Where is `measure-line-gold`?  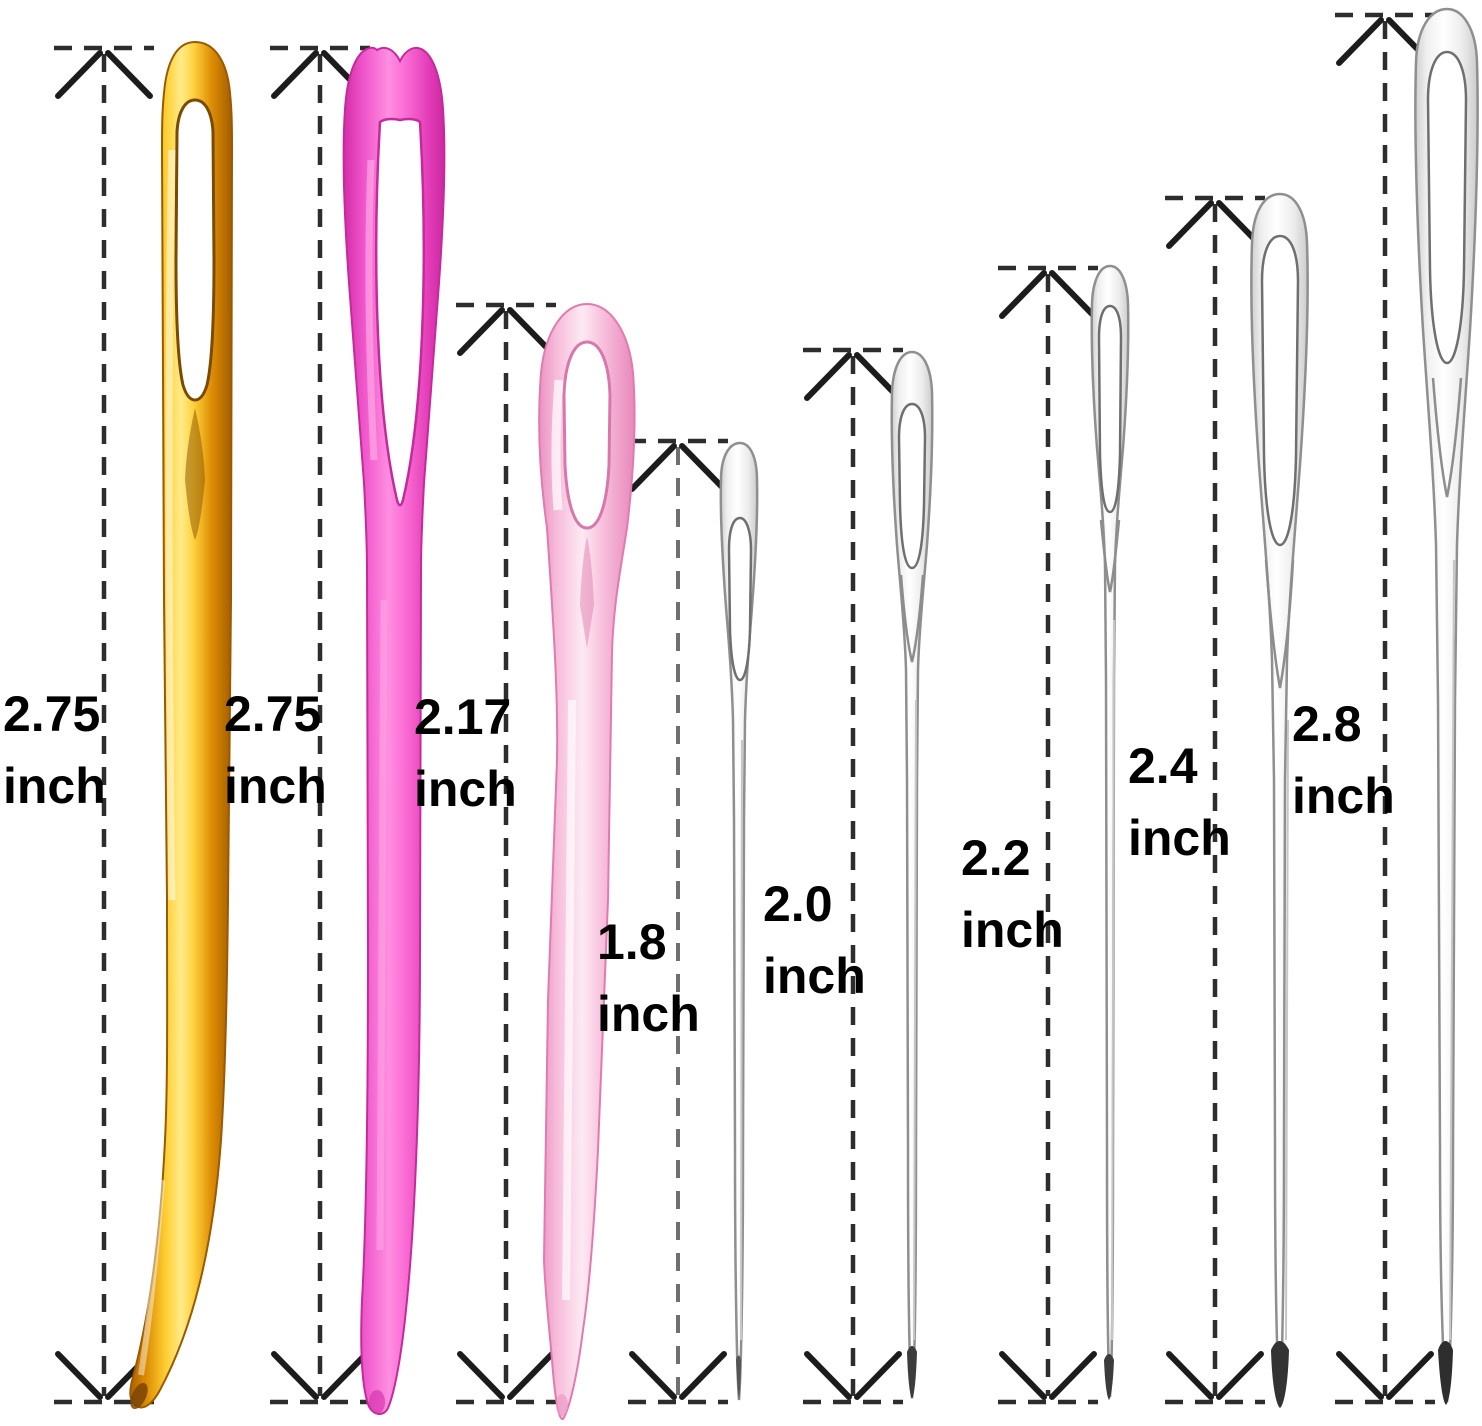
measure-line-gold is located at coordinates (104, 725).